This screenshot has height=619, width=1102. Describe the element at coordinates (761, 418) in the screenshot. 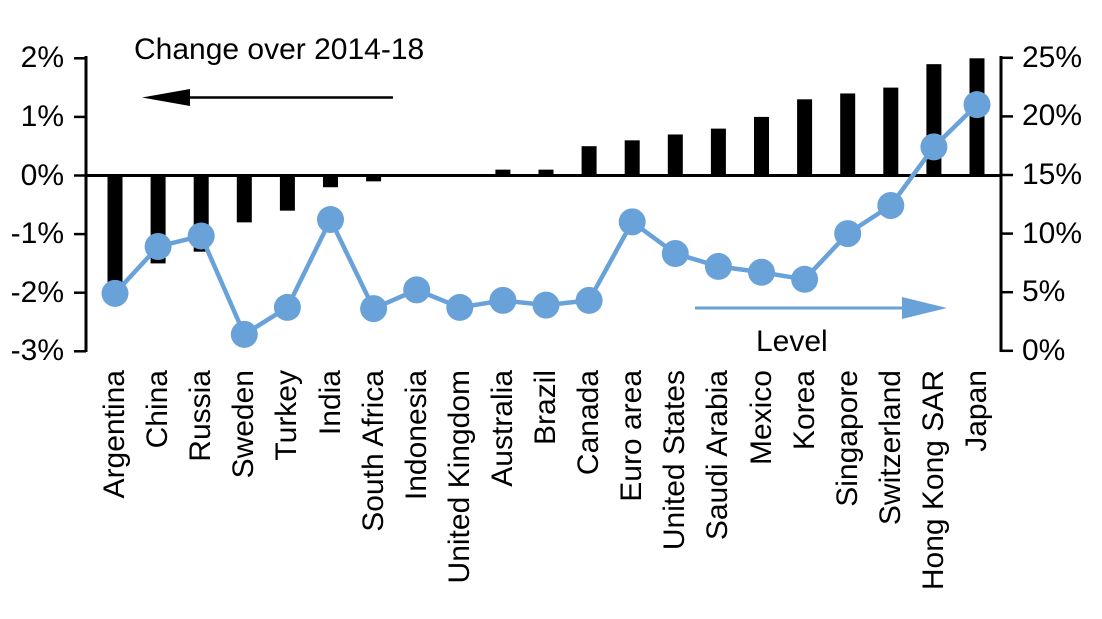

I see `x-axis-label-mexico: Mexico` at that location.